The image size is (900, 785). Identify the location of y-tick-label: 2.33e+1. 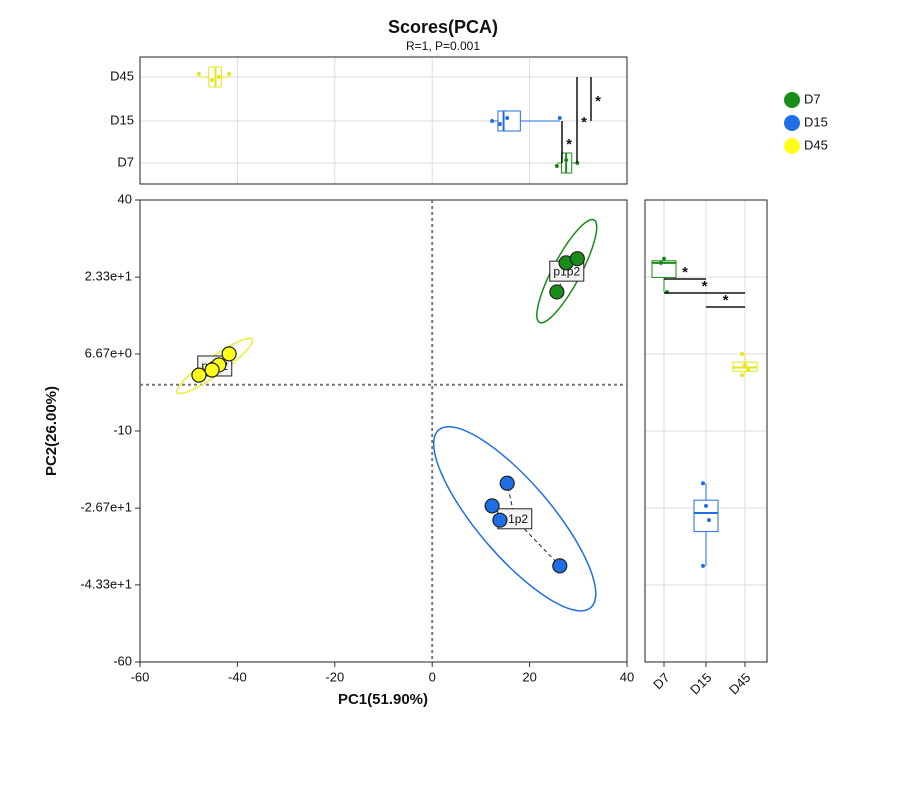
(108, 276).